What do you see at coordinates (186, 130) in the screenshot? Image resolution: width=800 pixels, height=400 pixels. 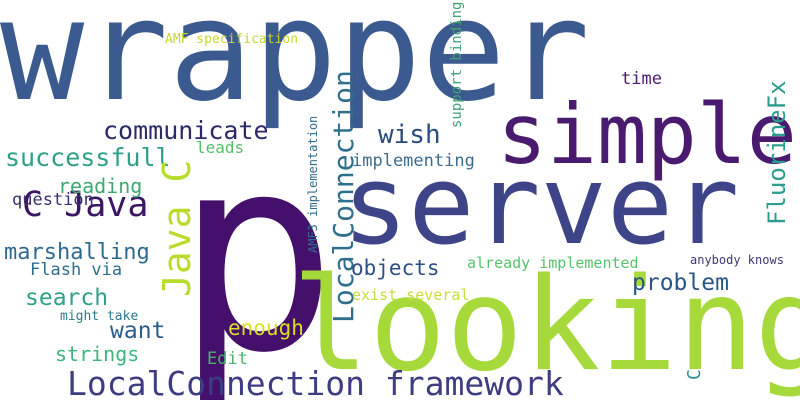 I see `word-communicate: communicate` at bounding box center [186, 130].